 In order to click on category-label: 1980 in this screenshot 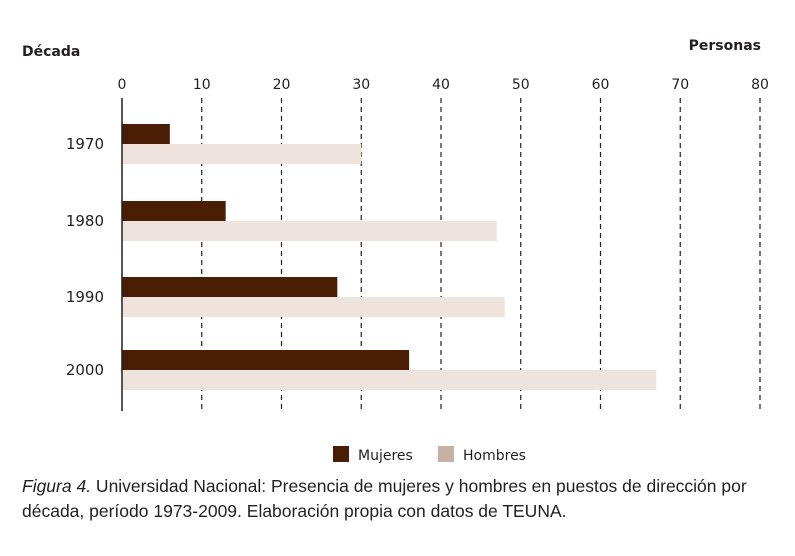, I will do `click(85, 221)`.